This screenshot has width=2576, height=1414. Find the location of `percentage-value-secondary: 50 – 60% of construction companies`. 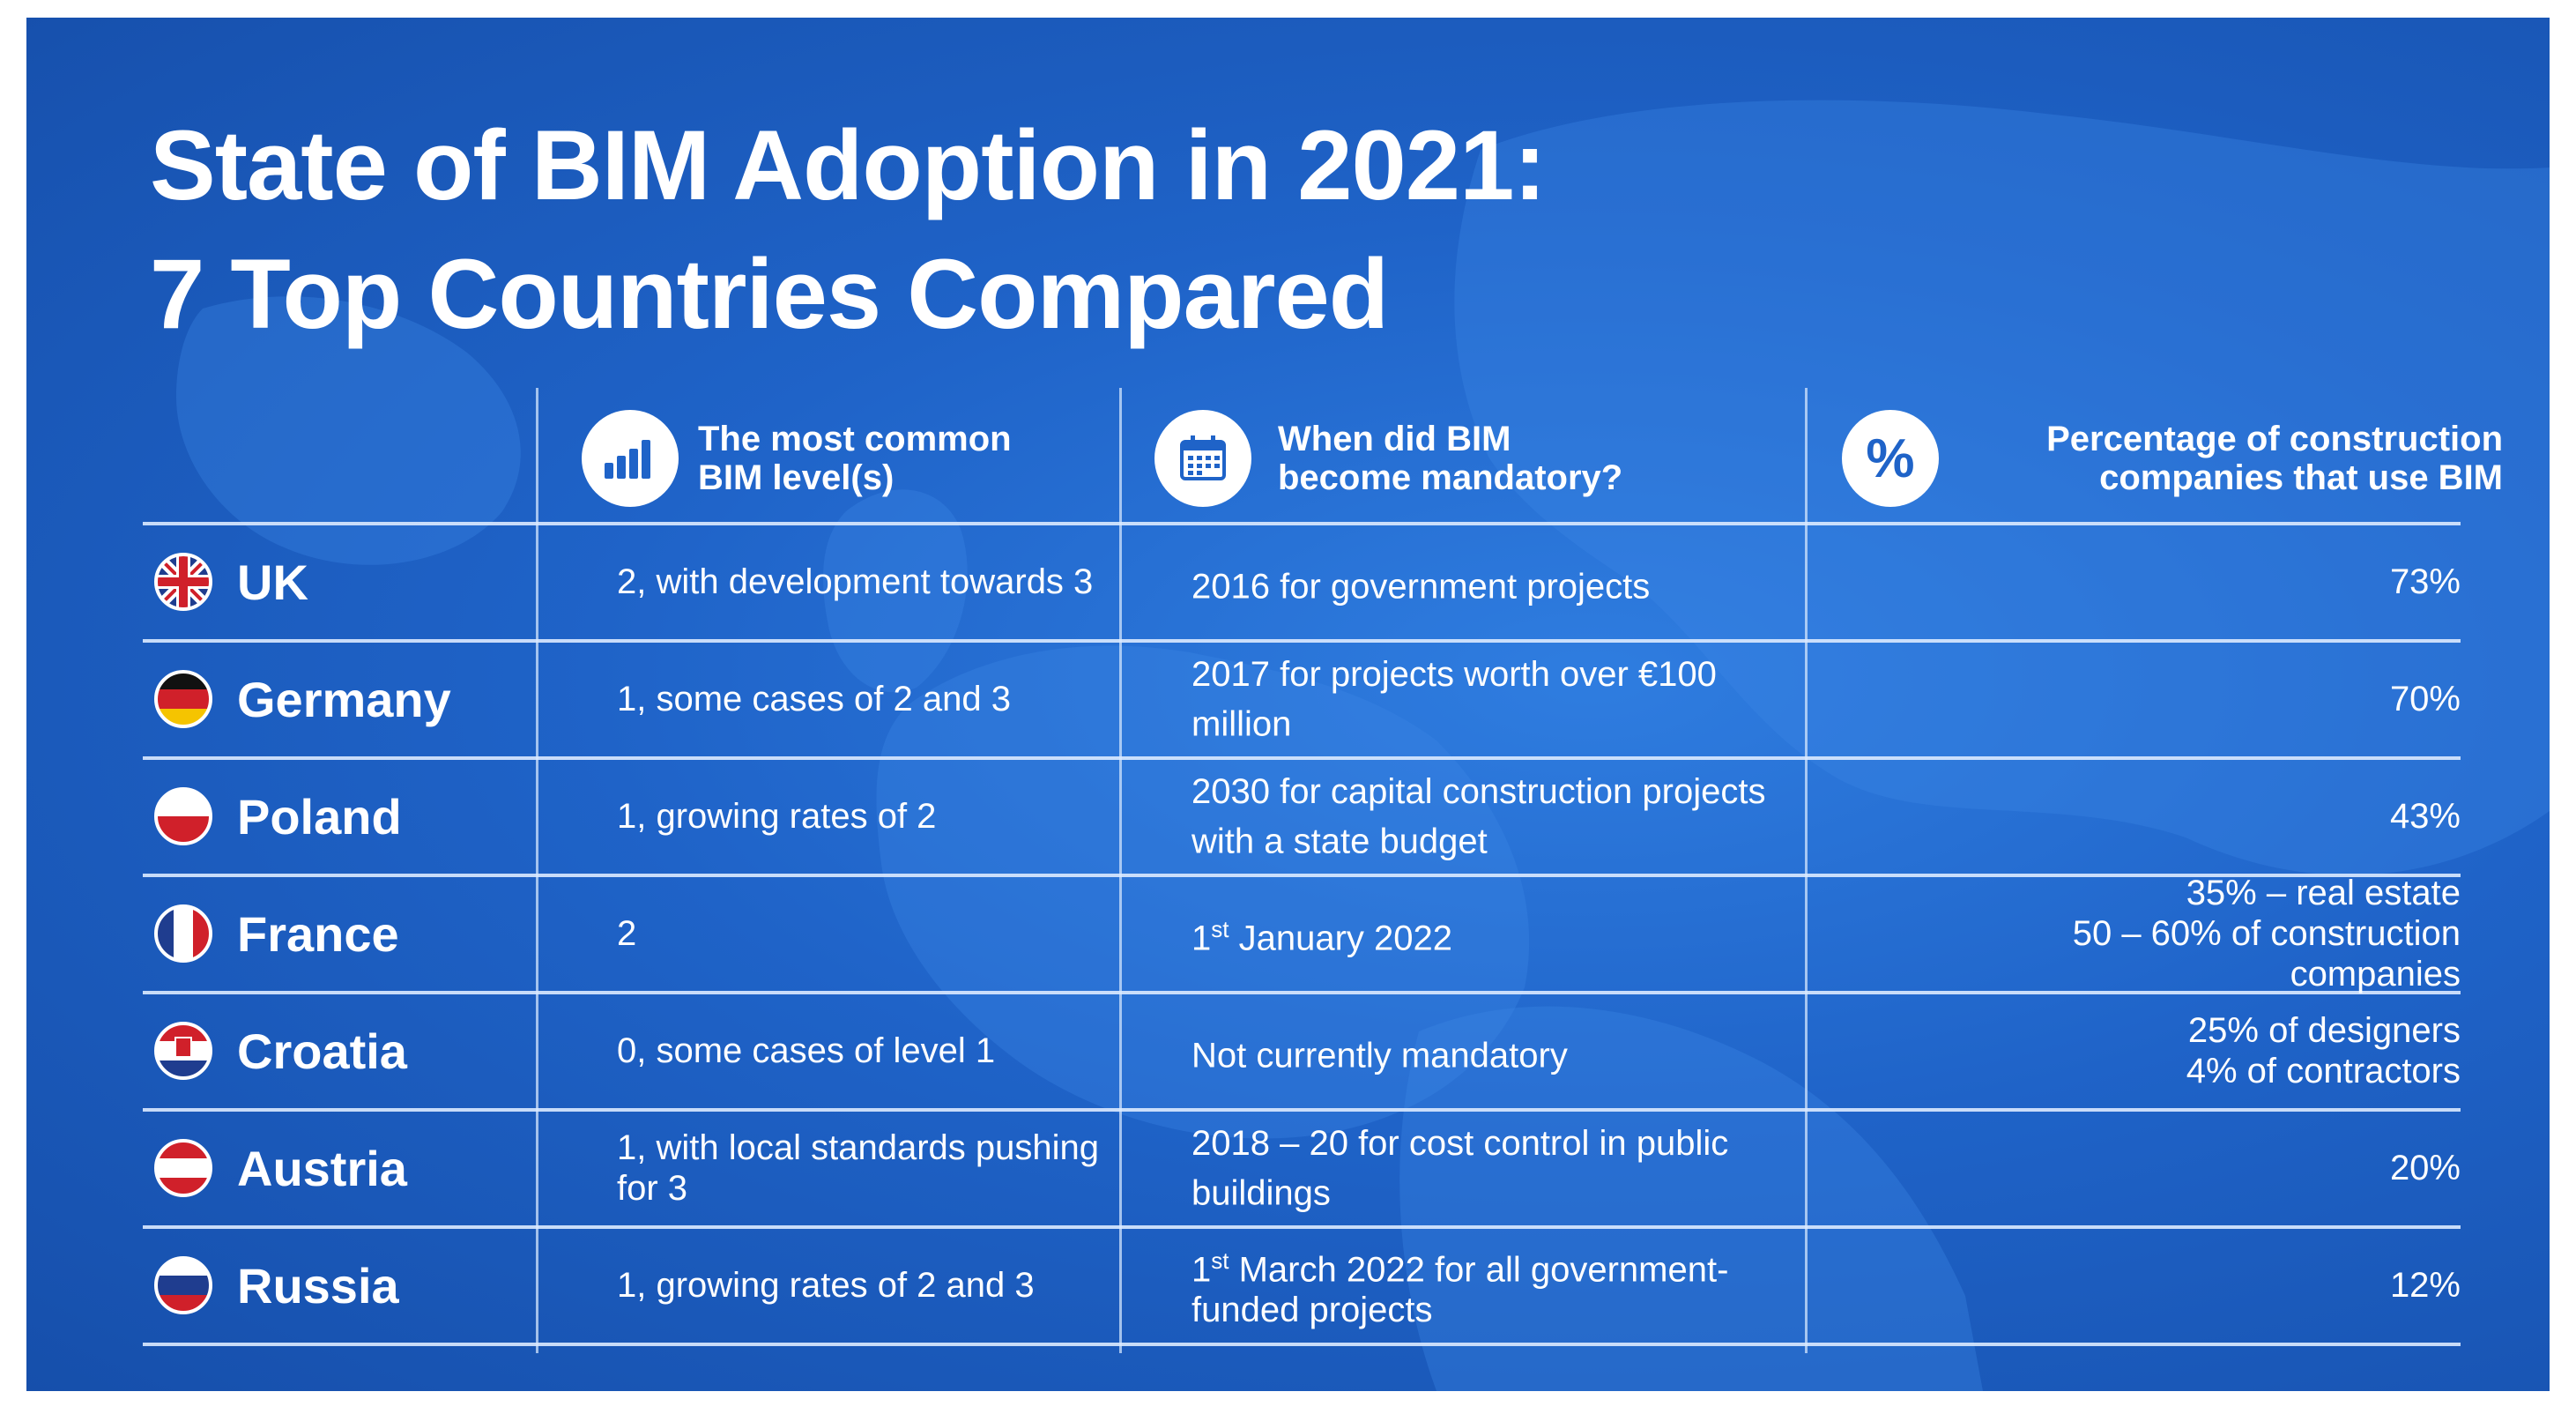

percentage-value-secondary: 50 – 60% of construction companies is located at coordinates (2266, 954).